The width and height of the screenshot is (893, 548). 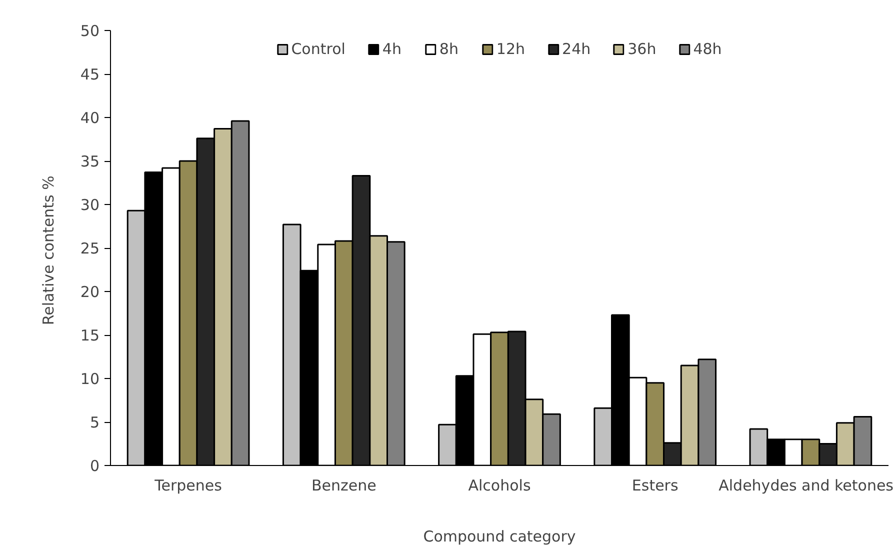 What do you see at coordinates (449, 49) in the screenshot?
I see `legend-label: 8h` at bounding box center [449, 49].